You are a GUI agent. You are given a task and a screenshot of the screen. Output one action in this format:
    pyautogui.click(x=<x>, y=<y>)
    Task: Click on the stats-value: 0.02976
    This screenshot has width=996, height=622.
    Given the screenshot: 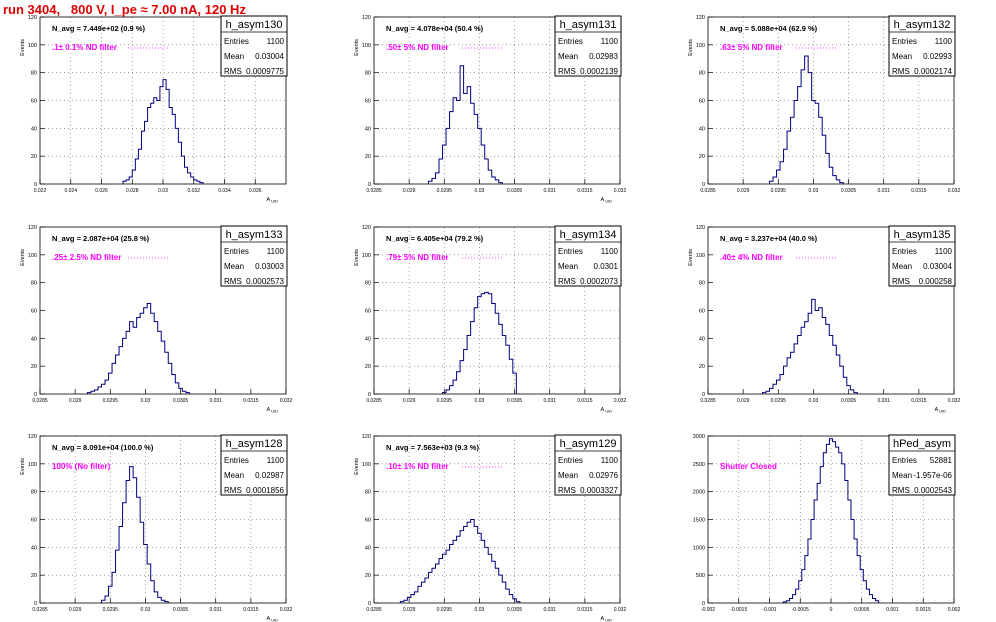 What is the action you would take?
    pyautogui.click(x=603, y=475)
    